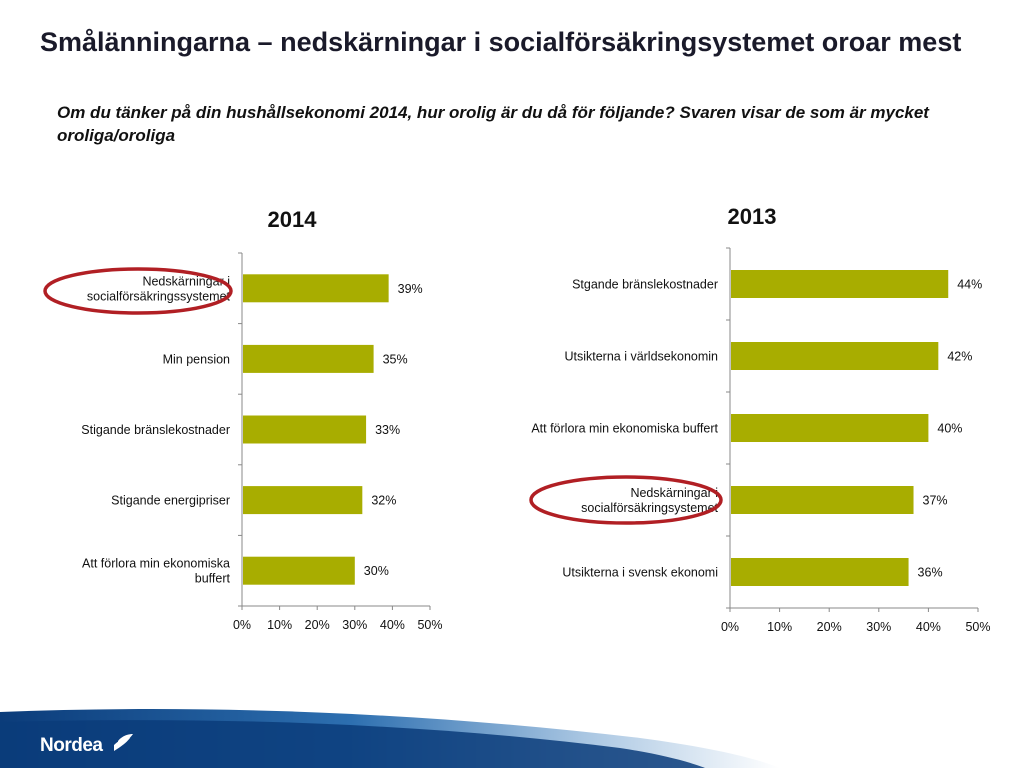 The height and width of the screenshot is (768, 1024). What do you see at coordinates (674, 493) in the screenshot?
I see `category-label: Nedskärningar i` at bounding box center [674, 493].